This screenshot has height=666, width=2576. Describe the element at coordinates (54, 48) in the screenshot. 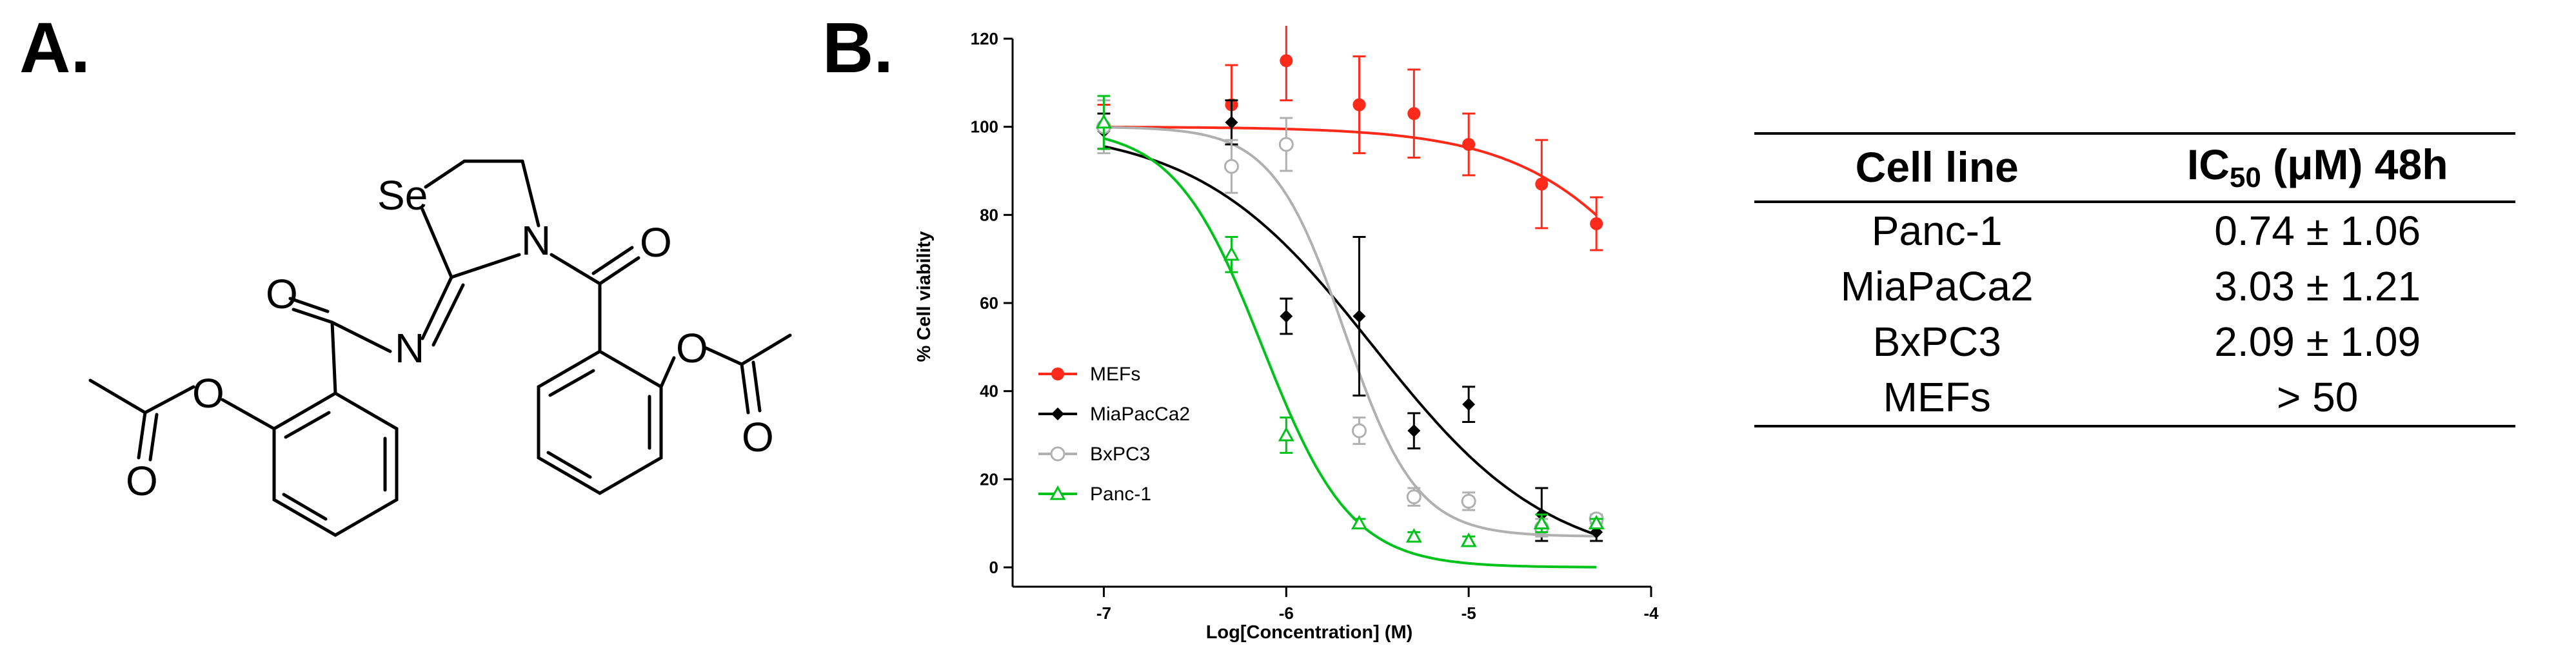

I see `panel-a-label: A.` at that location.